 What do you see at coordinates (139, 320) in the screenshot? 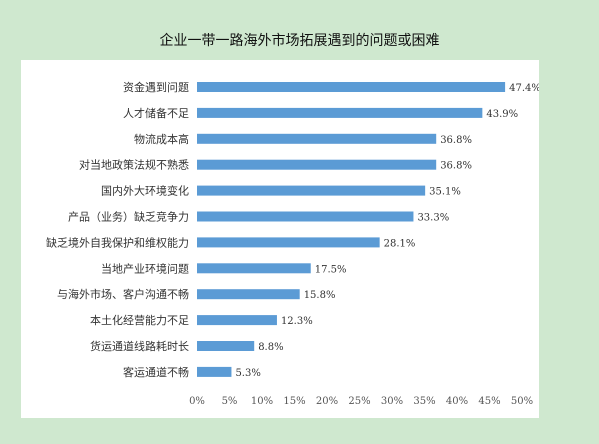
I see `category-label: 本土化经营能力不足` at bounding box center [139, 320].